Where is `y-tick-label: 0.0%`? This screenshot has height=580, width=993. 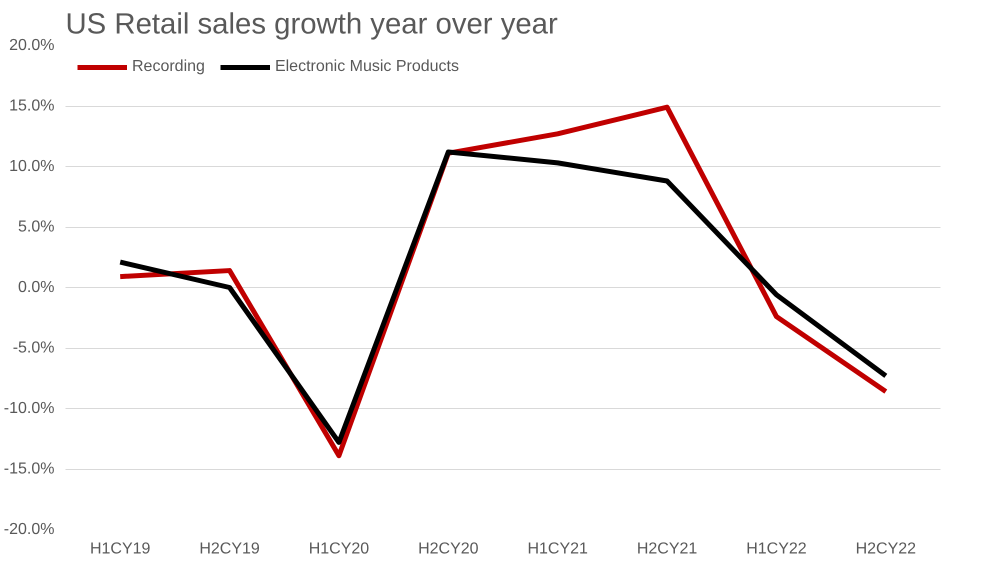 y-tick-label: 0.0% is located at coordinates (36, 287).